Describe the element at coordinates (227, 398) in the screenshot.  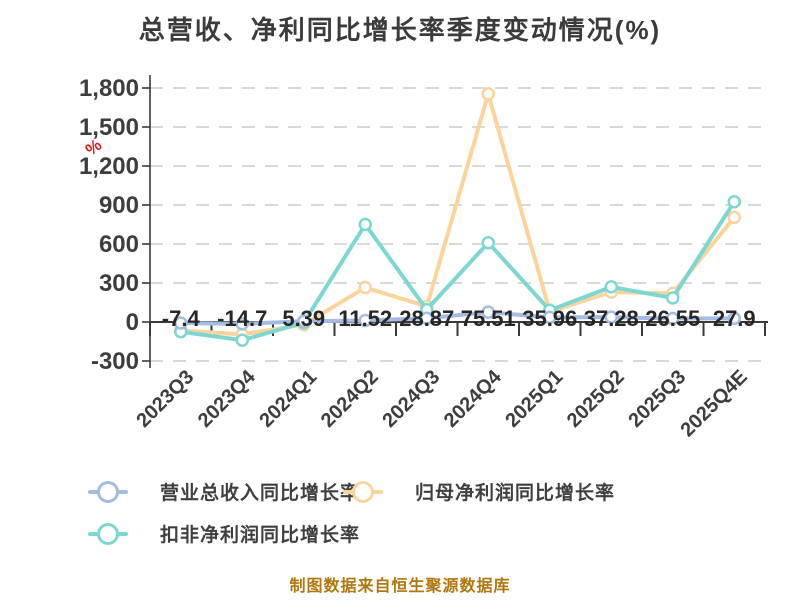
I see `x-axis-label: 2023Q4` at that location.